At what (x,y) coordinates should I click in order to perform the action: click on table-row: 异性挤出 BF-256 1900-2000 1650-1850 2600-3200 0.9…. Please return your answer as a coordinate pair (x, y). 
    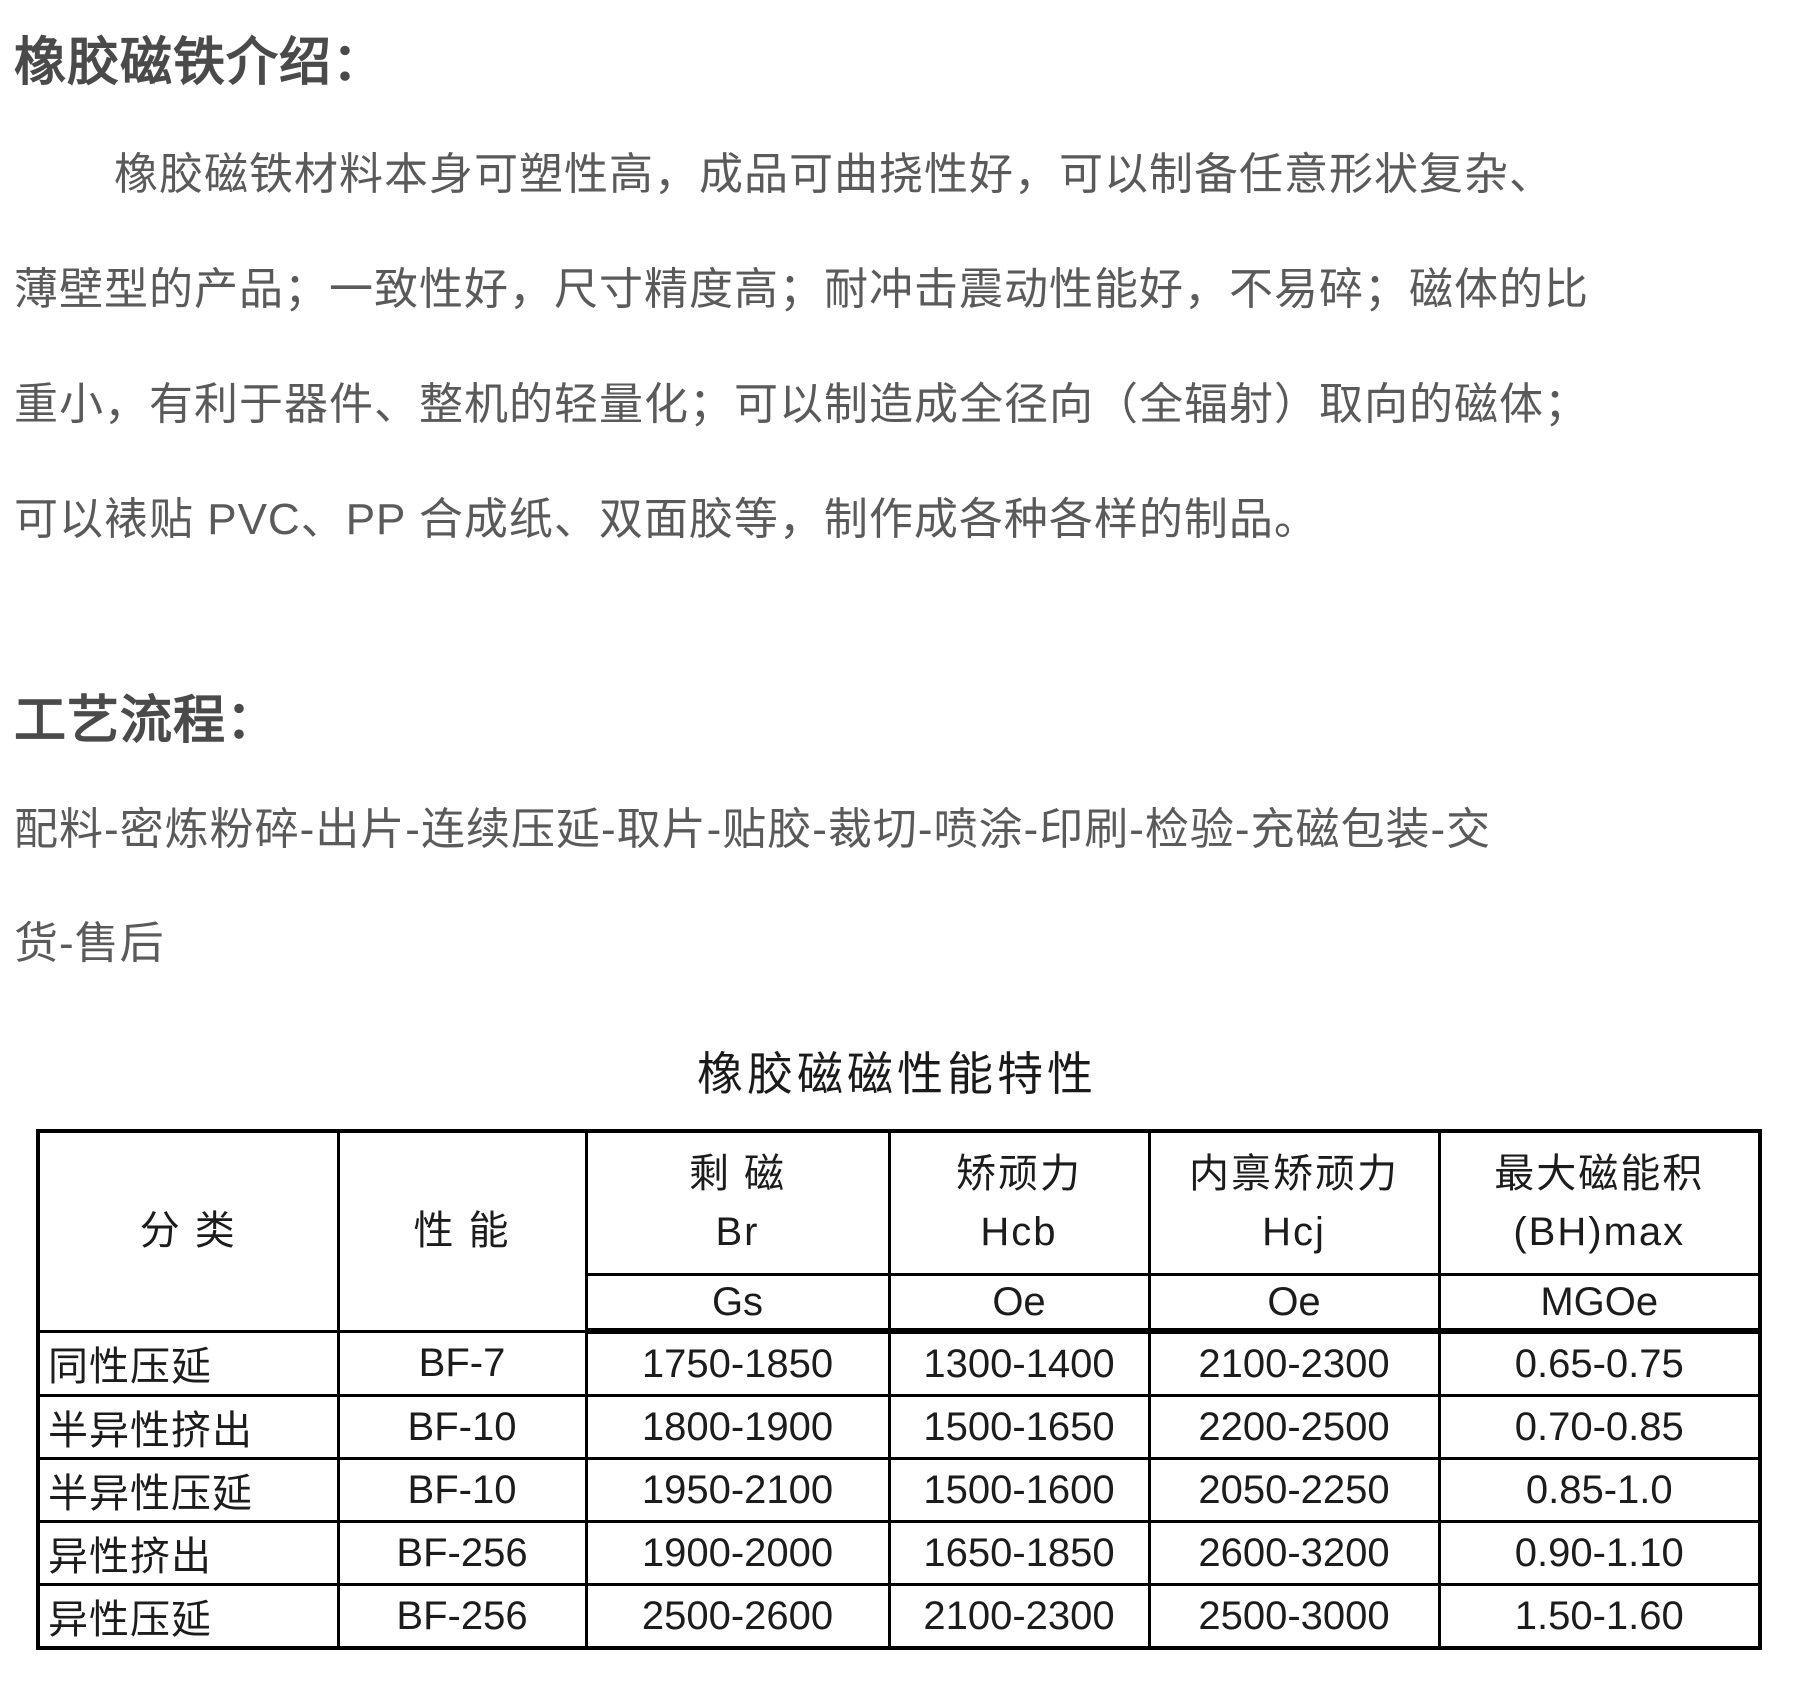
    Looking at the image, I should click on (899, 1553).